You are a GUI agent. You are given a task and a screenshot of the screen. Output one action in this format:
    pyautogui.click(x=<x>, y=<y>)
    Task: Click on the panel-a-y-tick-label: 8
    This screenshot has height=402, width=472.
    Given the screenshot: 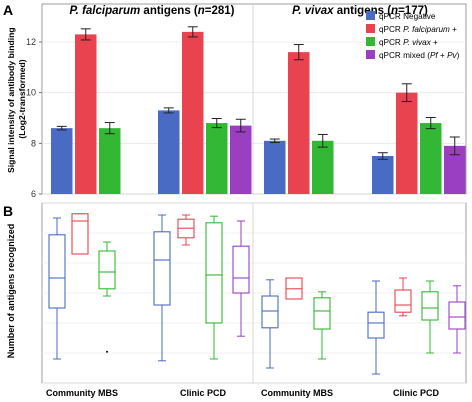 What is the action you would take?
    pyautogui.click(x=33, y=143)
    